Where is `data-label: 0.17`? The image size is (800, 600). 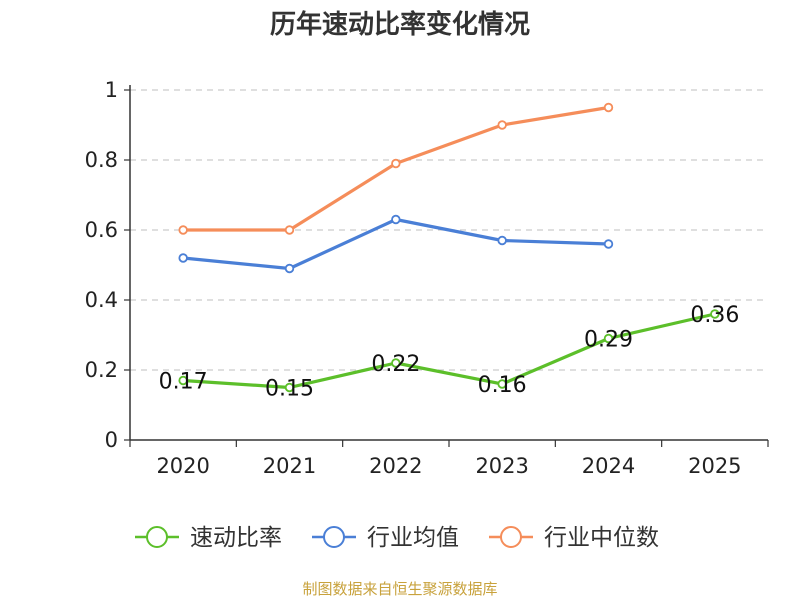
data-label: 0.17 is located at coordinates (183, 382).